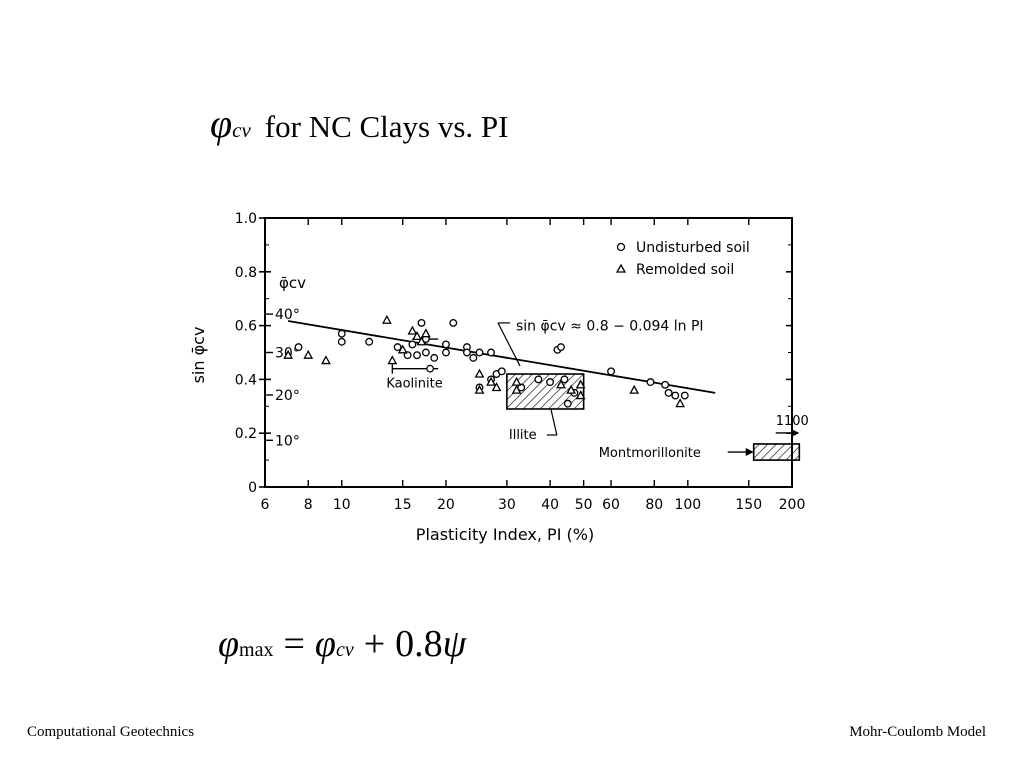  I want to click on x-tick-label: 40, so click(550, 505).